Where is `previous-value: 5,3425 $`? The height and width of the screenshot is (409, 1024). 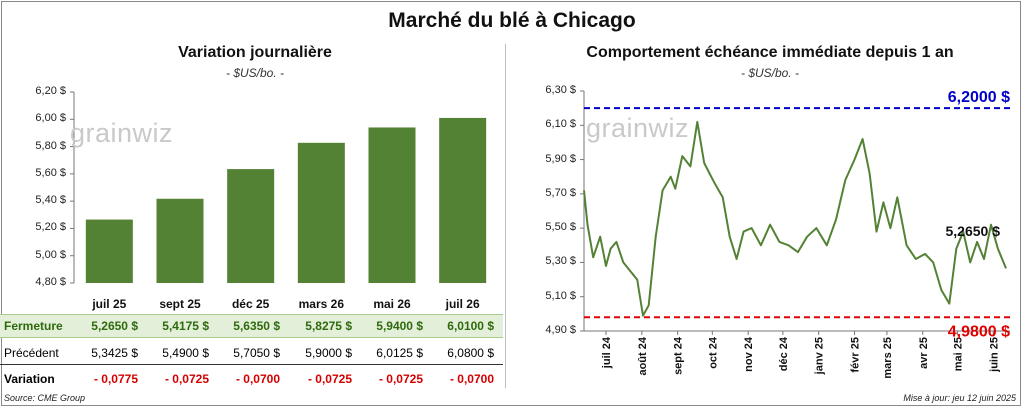 previous-value: 5,3425 $ is located at coordinates (114, 353).